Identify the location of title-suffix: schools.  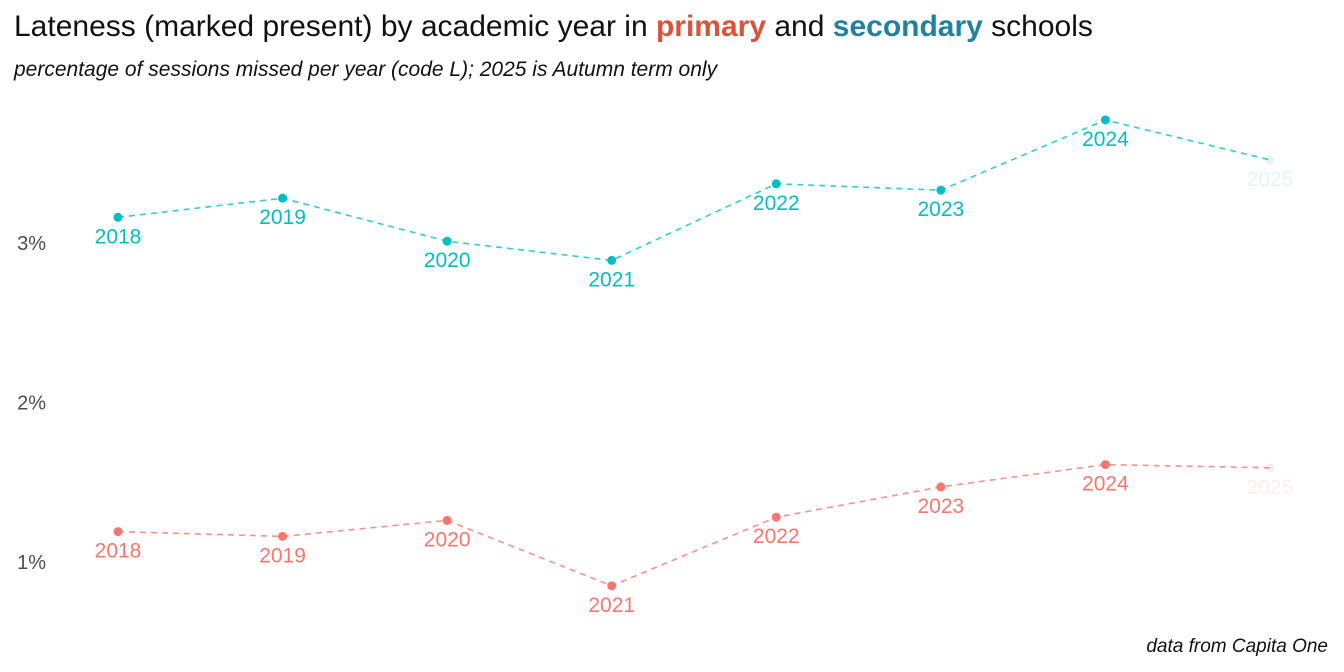
(1037, 26).